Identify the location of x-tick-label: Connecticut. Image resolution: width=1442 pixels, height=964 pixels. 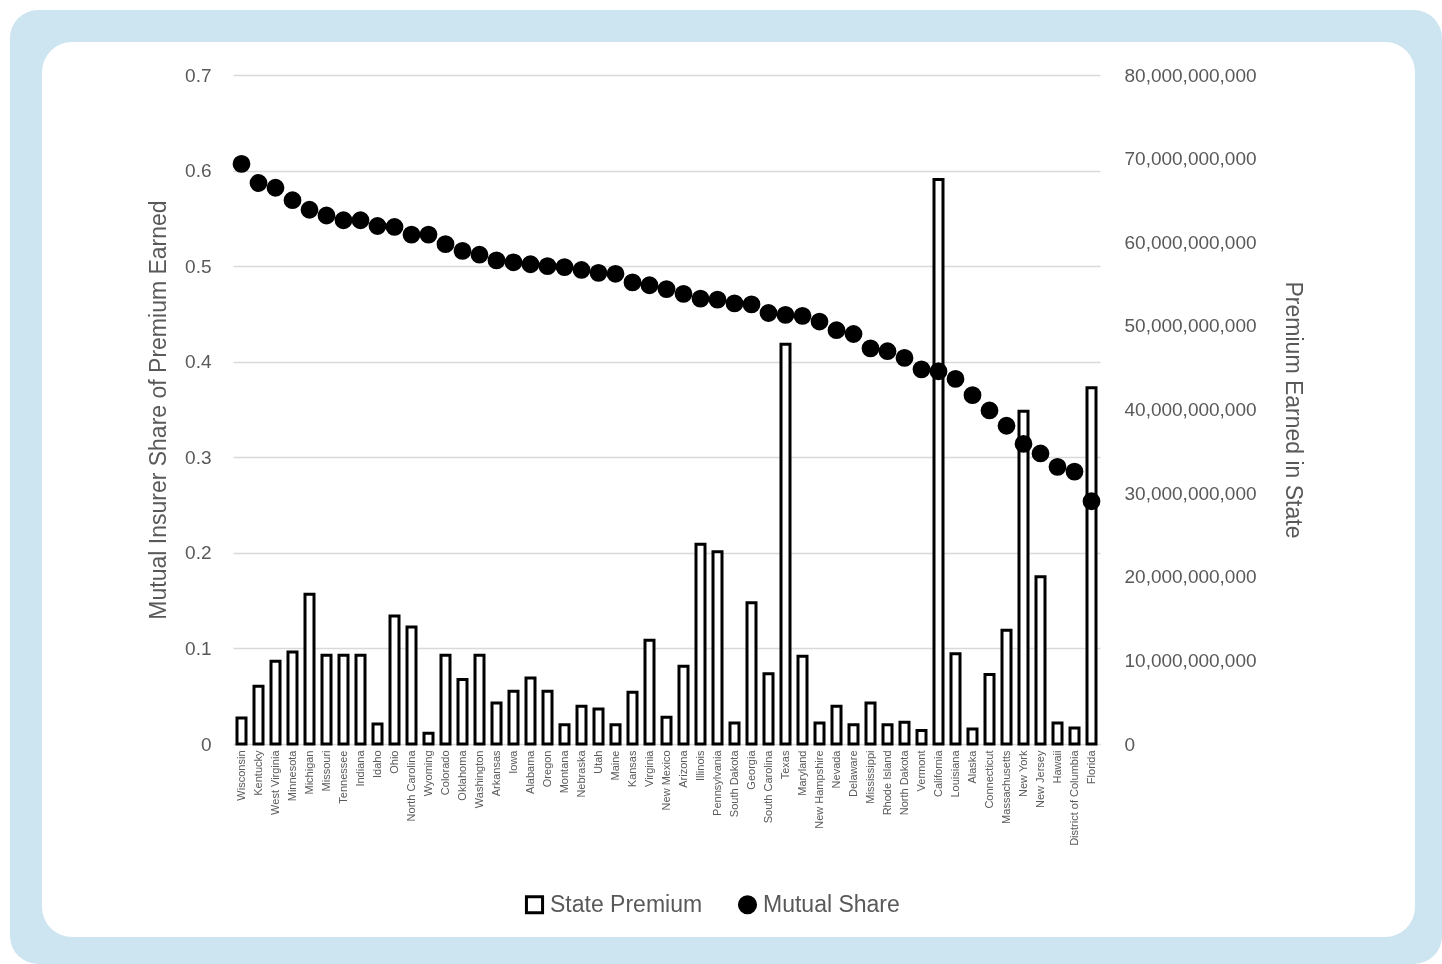
(988, 779).